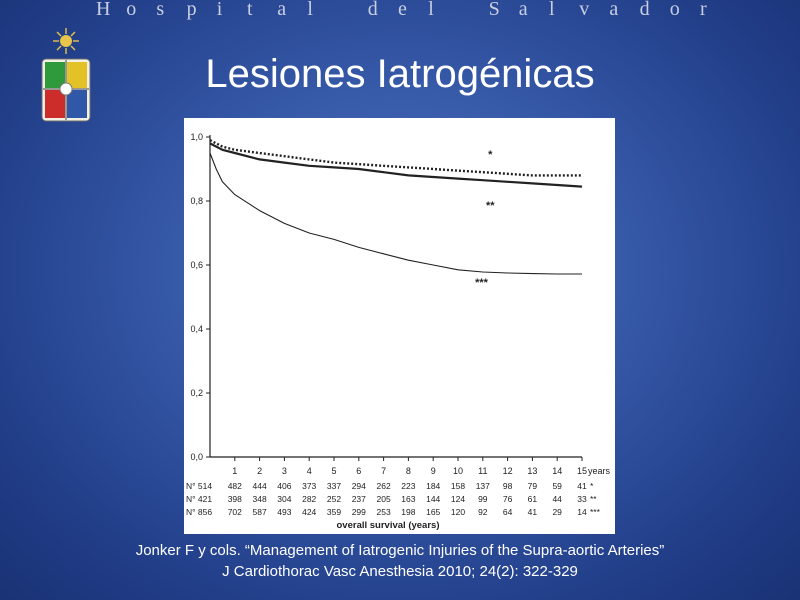 Image resolution: width=800 pixels, height=600 pixels. What do you see at coordinates (235, 512) in the screenshot?
I see `at-risk-value: 702` at bounding box center [235, 512].